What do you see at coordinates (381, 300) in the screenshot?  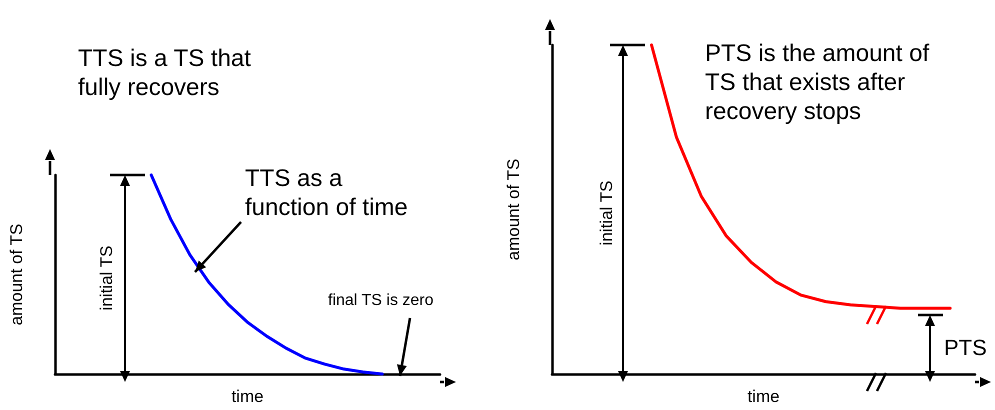 I see `annotation: final TS is zero` at bounding box center [381, 300].